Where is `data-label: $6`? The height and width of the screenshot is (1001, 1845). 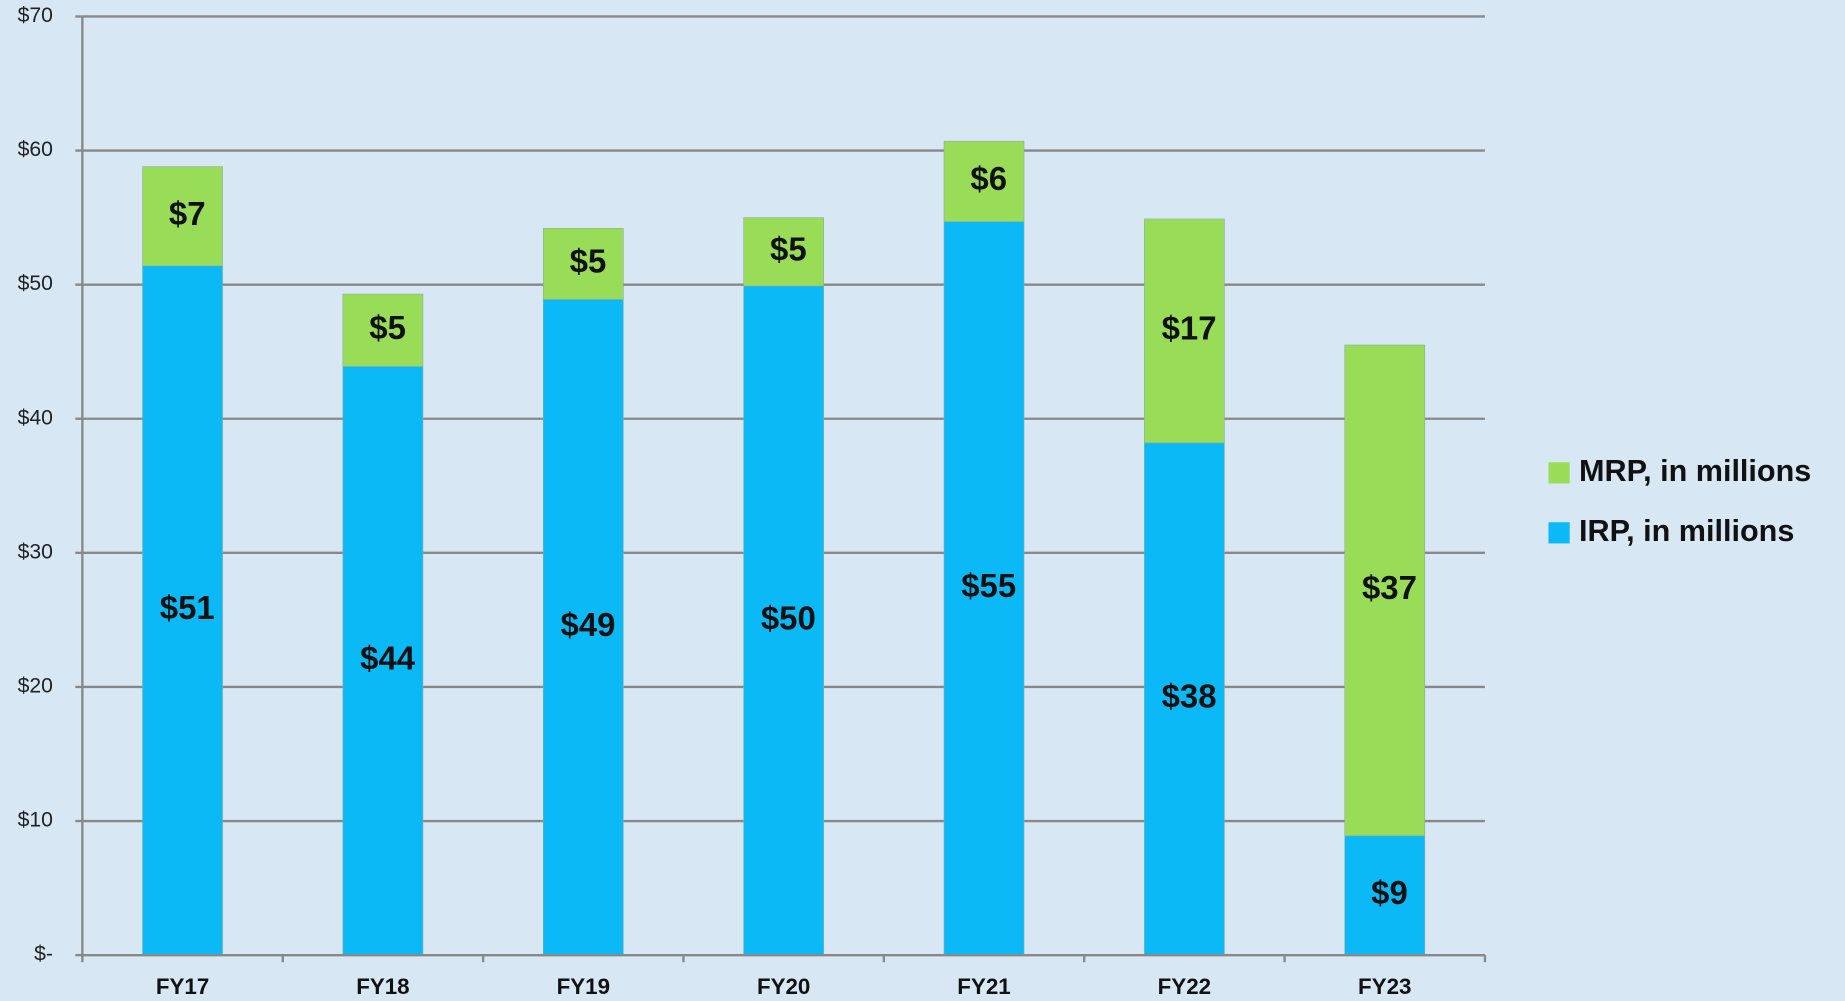
data-label: $6 is located at coordinates (988, 178).